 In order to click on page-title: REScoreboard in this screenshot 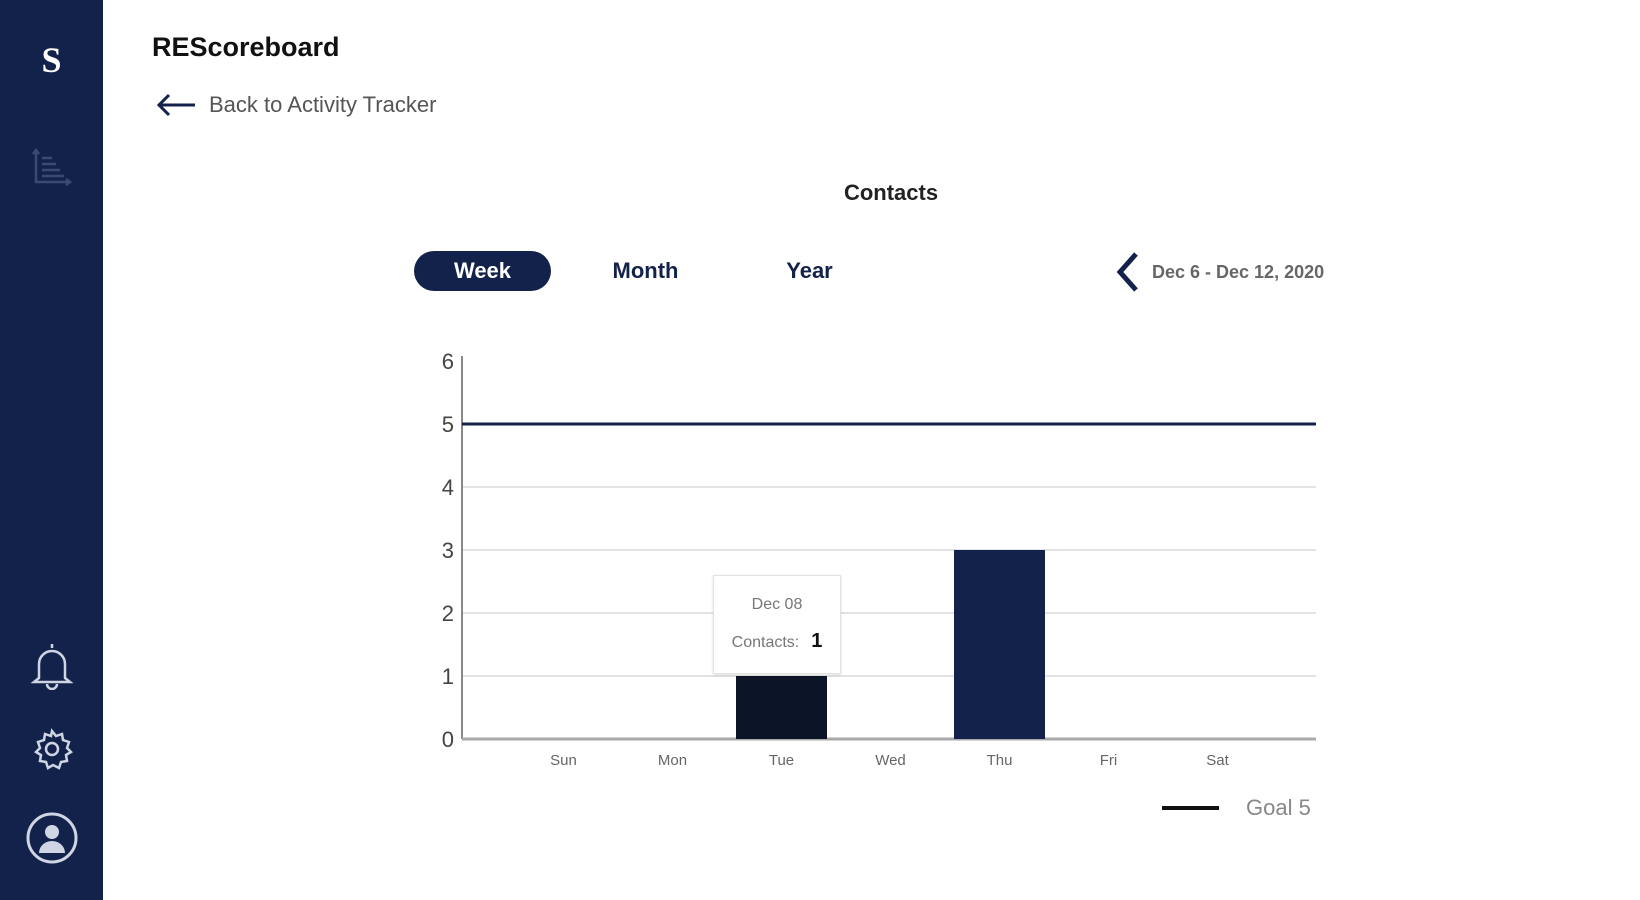, I will do `click(246, 47)`.